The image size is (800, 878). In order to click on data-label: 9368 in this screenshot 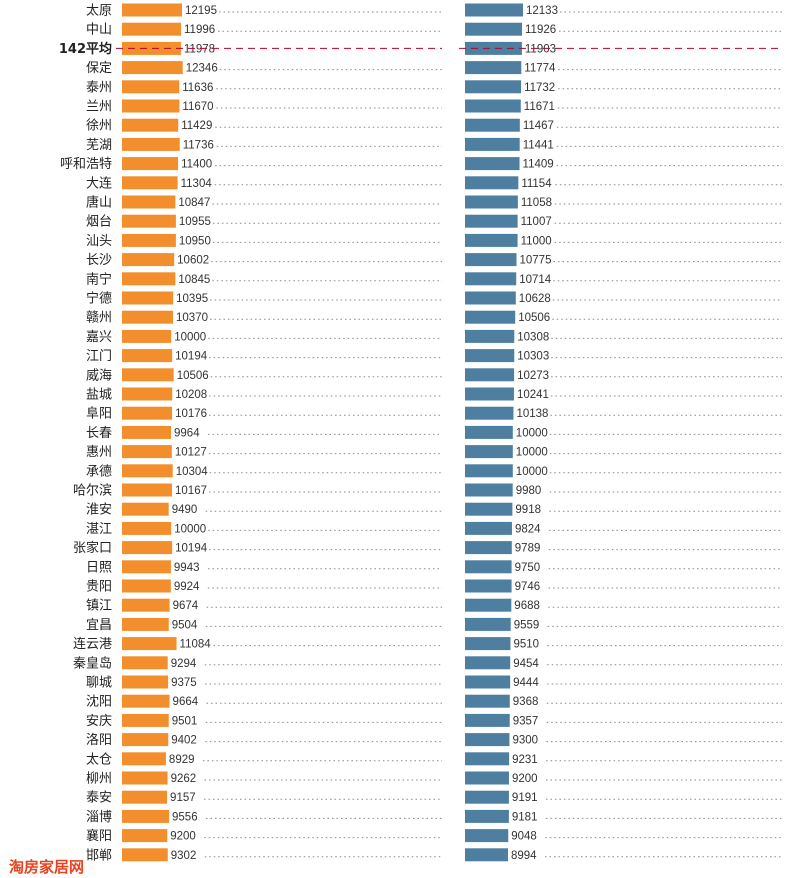, I will do `click(526, 702)`.